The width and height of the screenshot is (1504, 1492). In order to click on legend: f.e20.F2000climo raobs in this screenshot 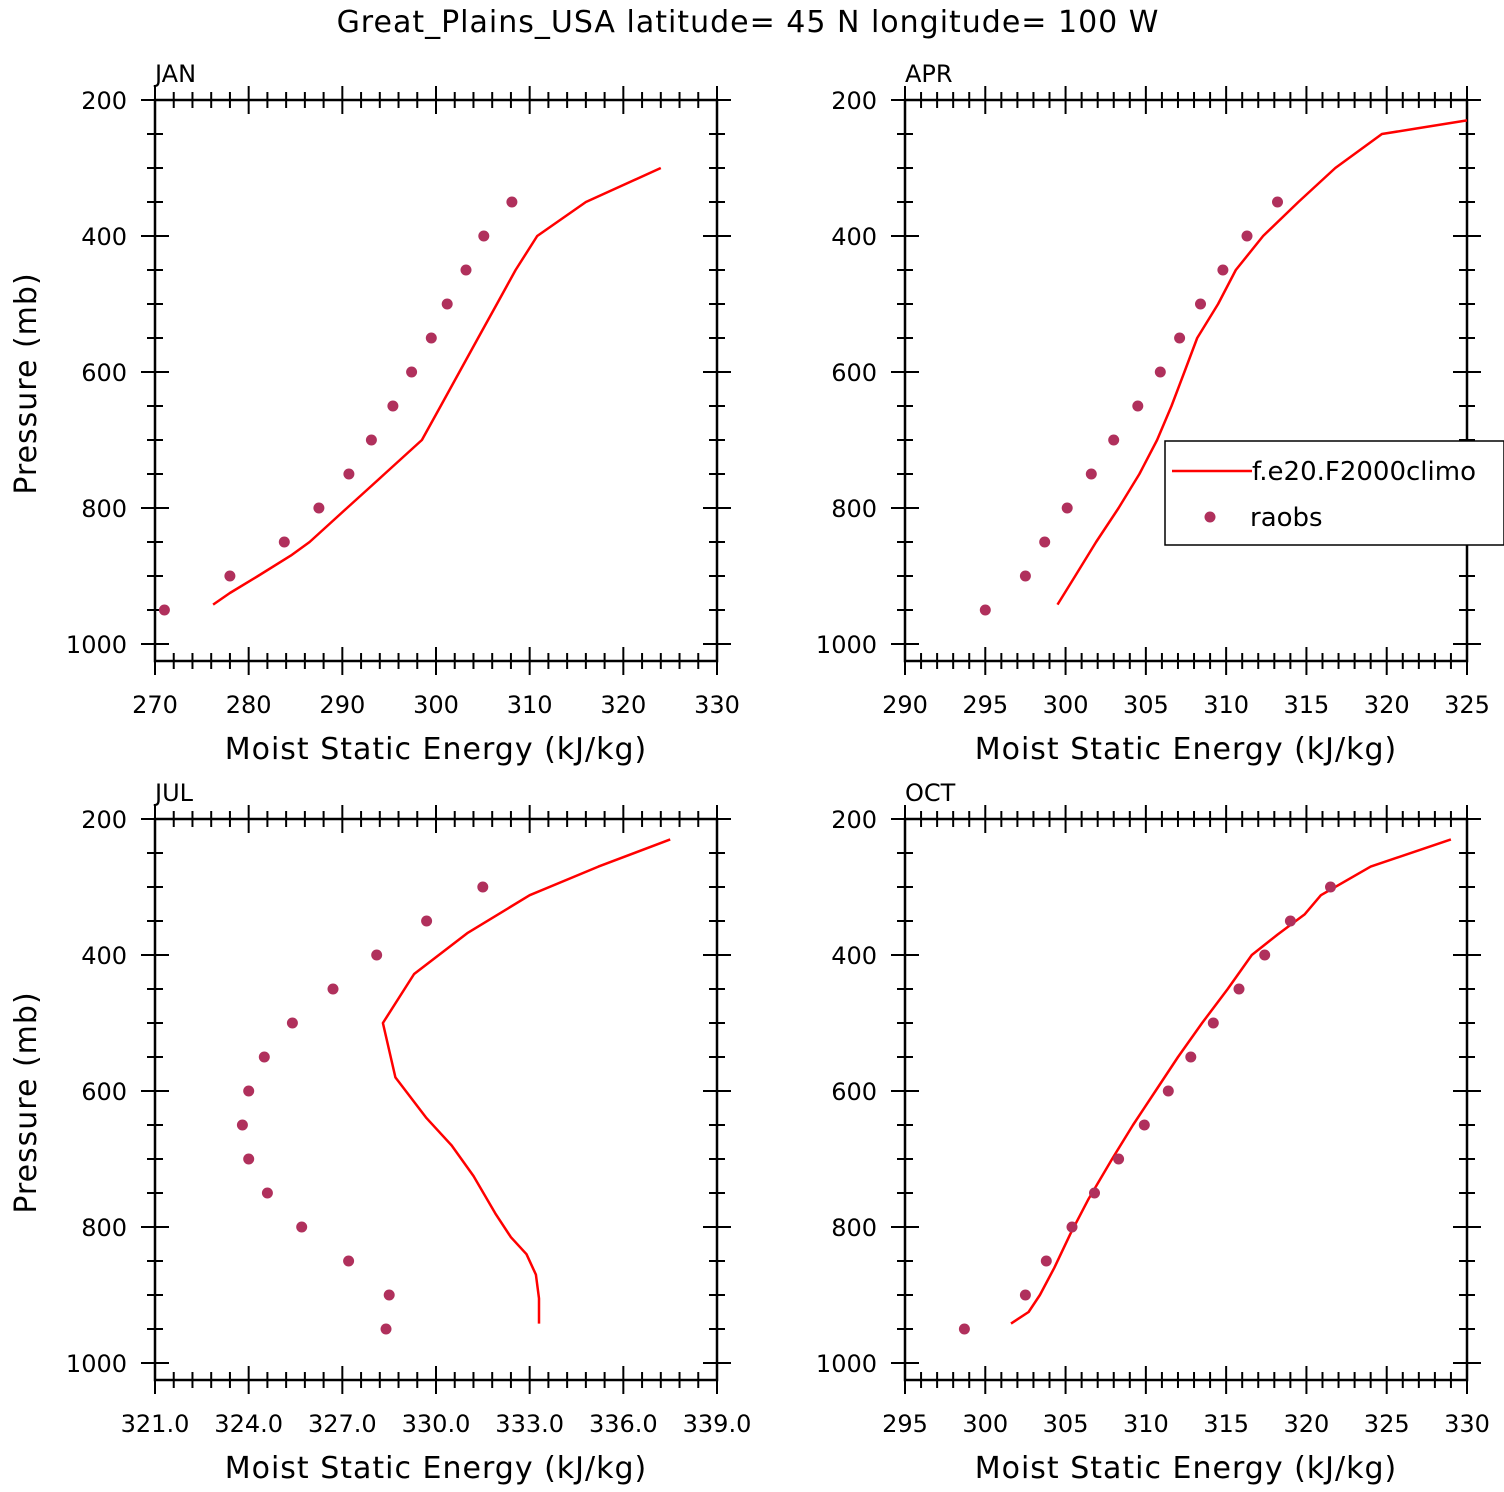, I will do `click(1334, 493)`.